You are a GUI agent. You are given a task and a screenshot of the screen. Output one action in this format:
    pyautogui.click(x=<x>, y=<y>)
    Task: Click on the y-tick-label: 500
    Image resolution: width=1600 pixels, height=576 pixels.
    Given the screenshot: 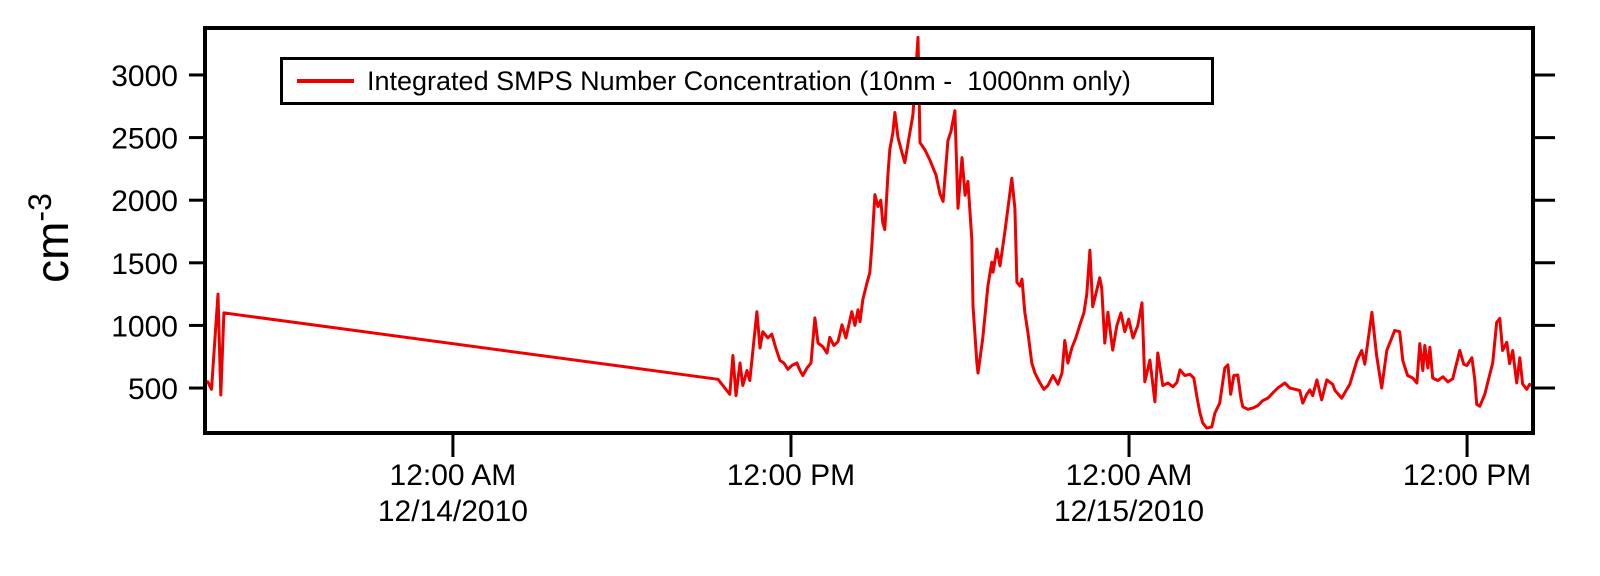 What is the action you would take?
    pyautogui.click(x=153, y=389)
    